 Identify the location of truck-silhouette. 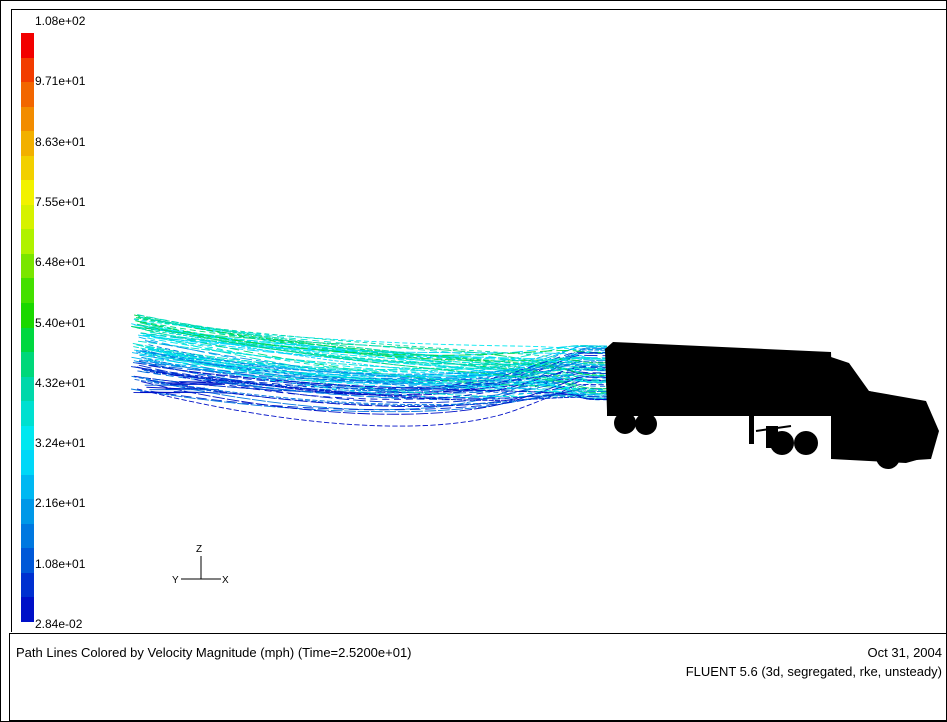
(772, 405).